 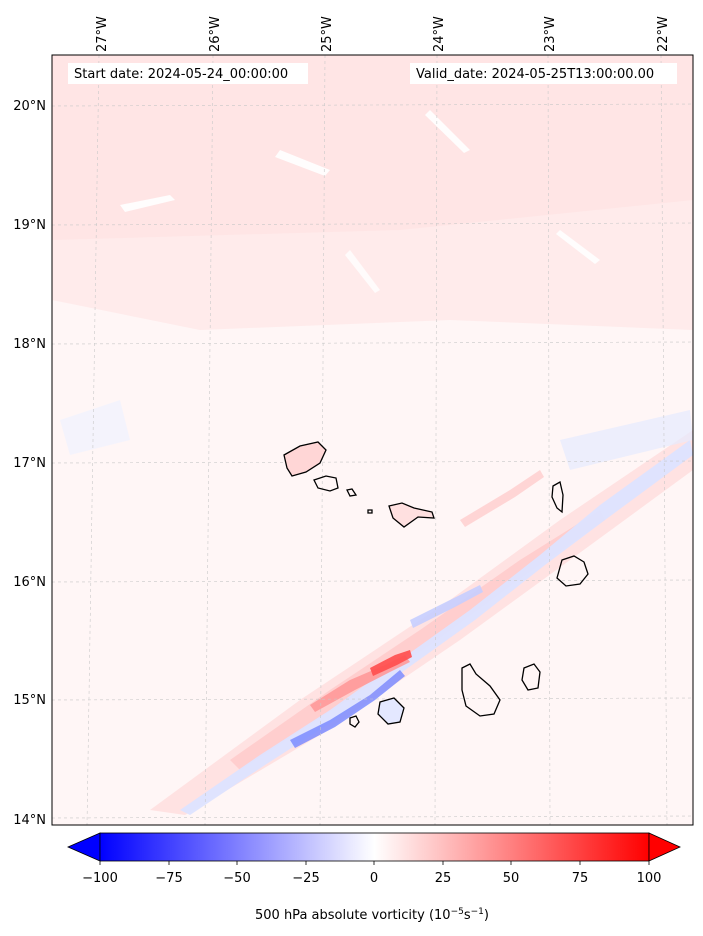 I want to click on negative-core, so click(x=347, y=709).